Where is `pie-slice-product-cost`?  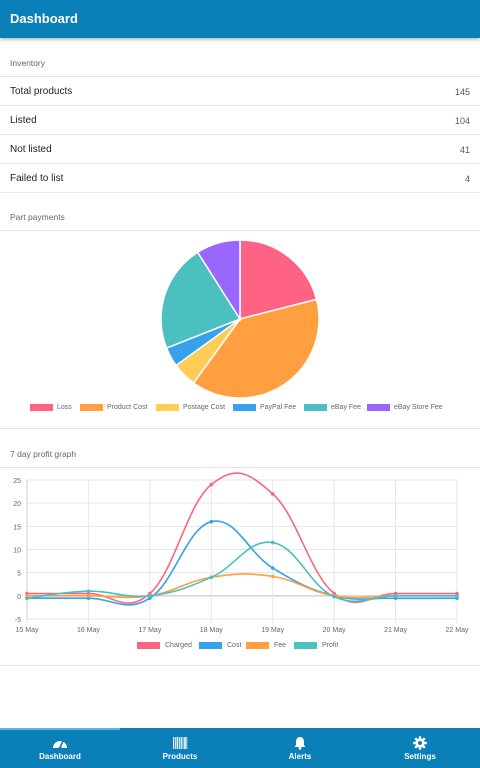 pie-slice-product-cost is located at coordinates (256, 348).